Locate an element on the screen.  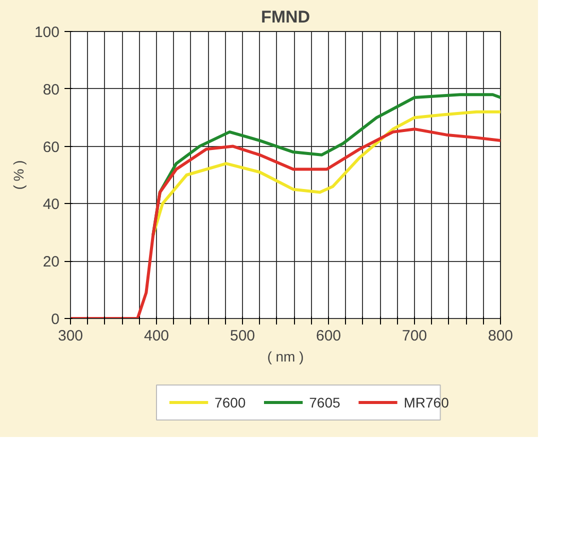
y-tick-label: 0 is located at coordinates (55, 319).